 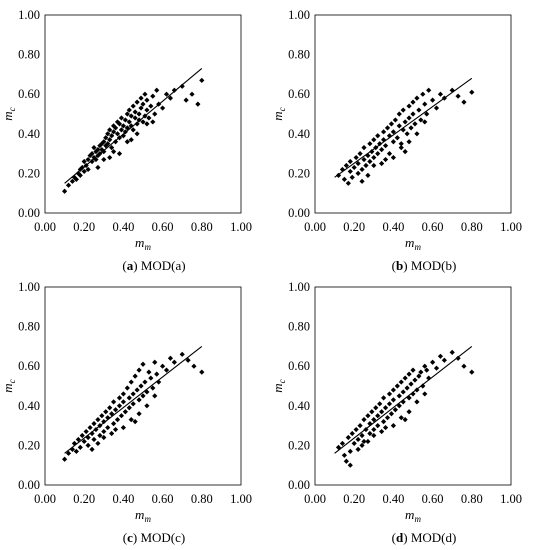 What do you see at coordinates (143, 243) in the screenshot?
I see `x-axis-label: mm` at bounding box center [143, 243].